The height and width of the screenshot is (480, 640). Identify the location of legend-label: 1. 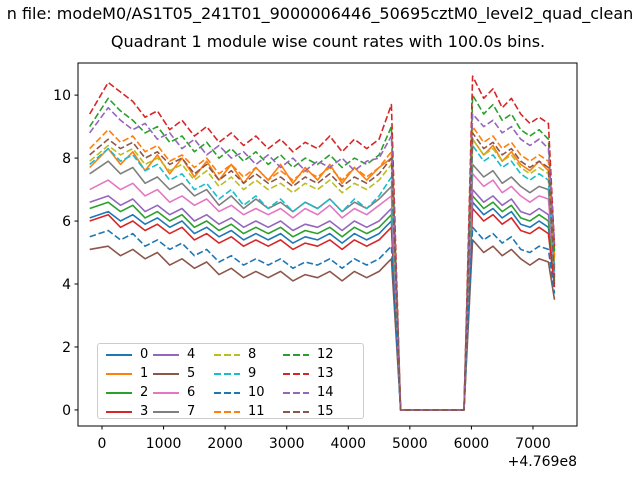
(144, 373).